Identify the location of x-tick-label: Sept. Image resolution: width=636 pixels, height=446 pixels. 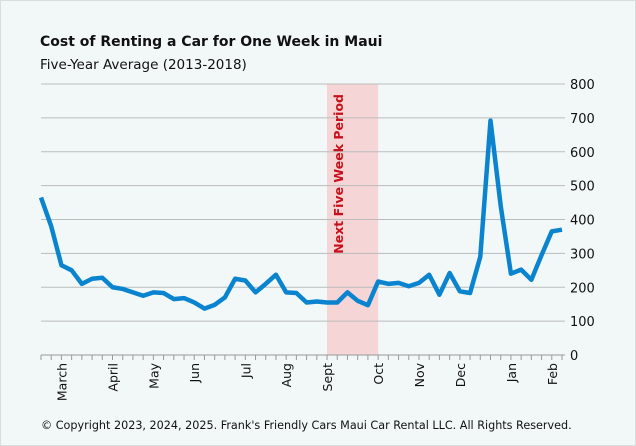
(327, 377).